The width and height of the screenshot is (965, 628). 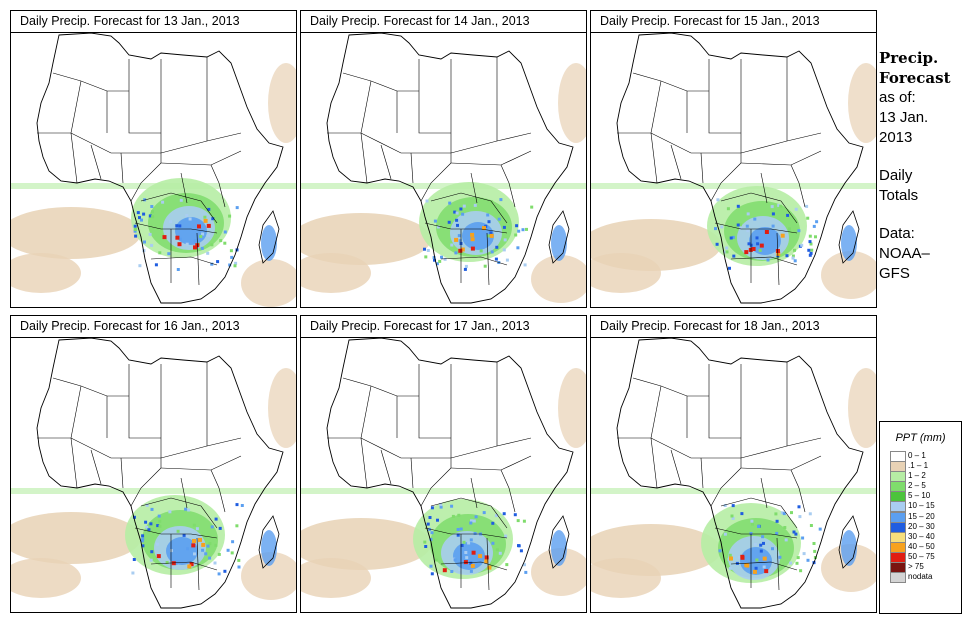 What do you see at coordinates (917, 476) in the screenshot?
I see `legend-label: 1 – 2` at bounding box center [917, 476].